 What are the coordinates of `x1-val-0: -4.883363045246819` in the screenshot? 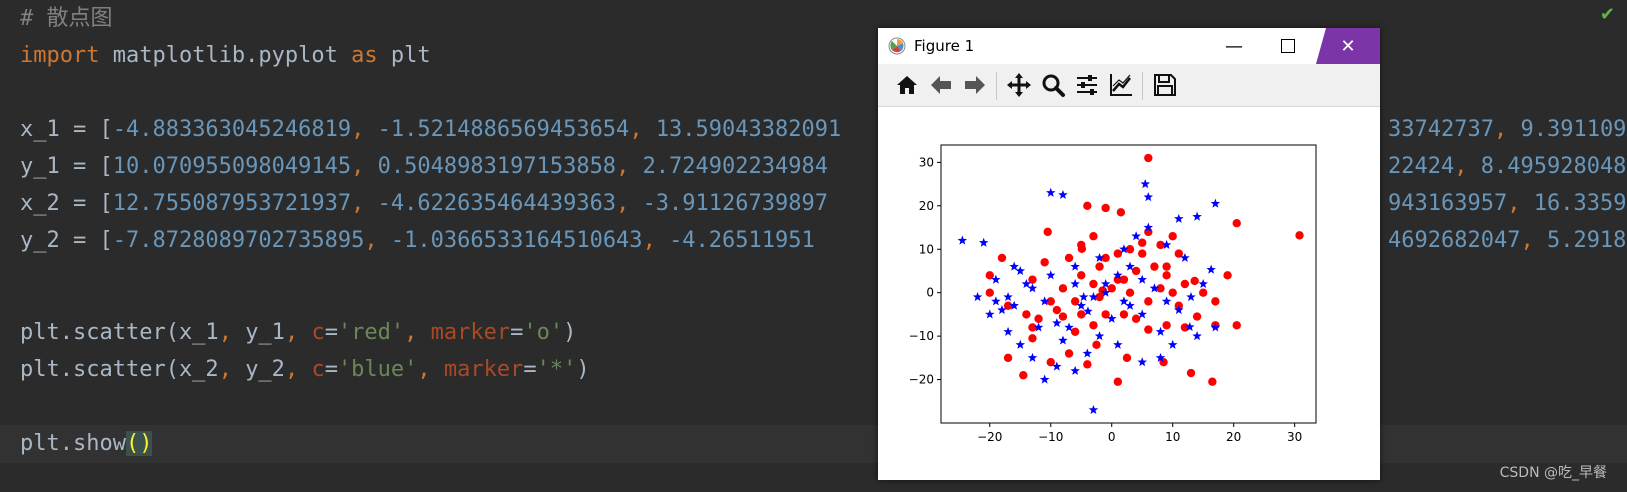 It's located at (232, 129).